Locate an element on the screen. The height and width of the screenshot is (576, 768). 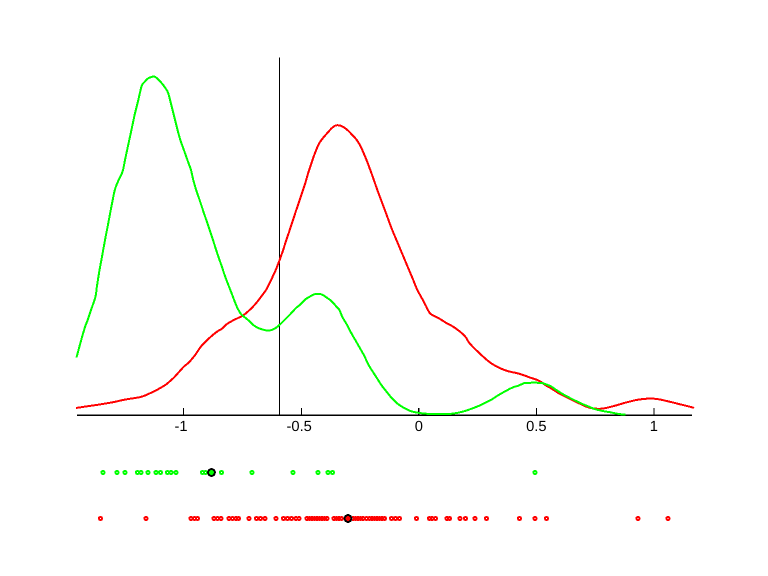
svg-text: -1 is located at coordinates (180, 427).